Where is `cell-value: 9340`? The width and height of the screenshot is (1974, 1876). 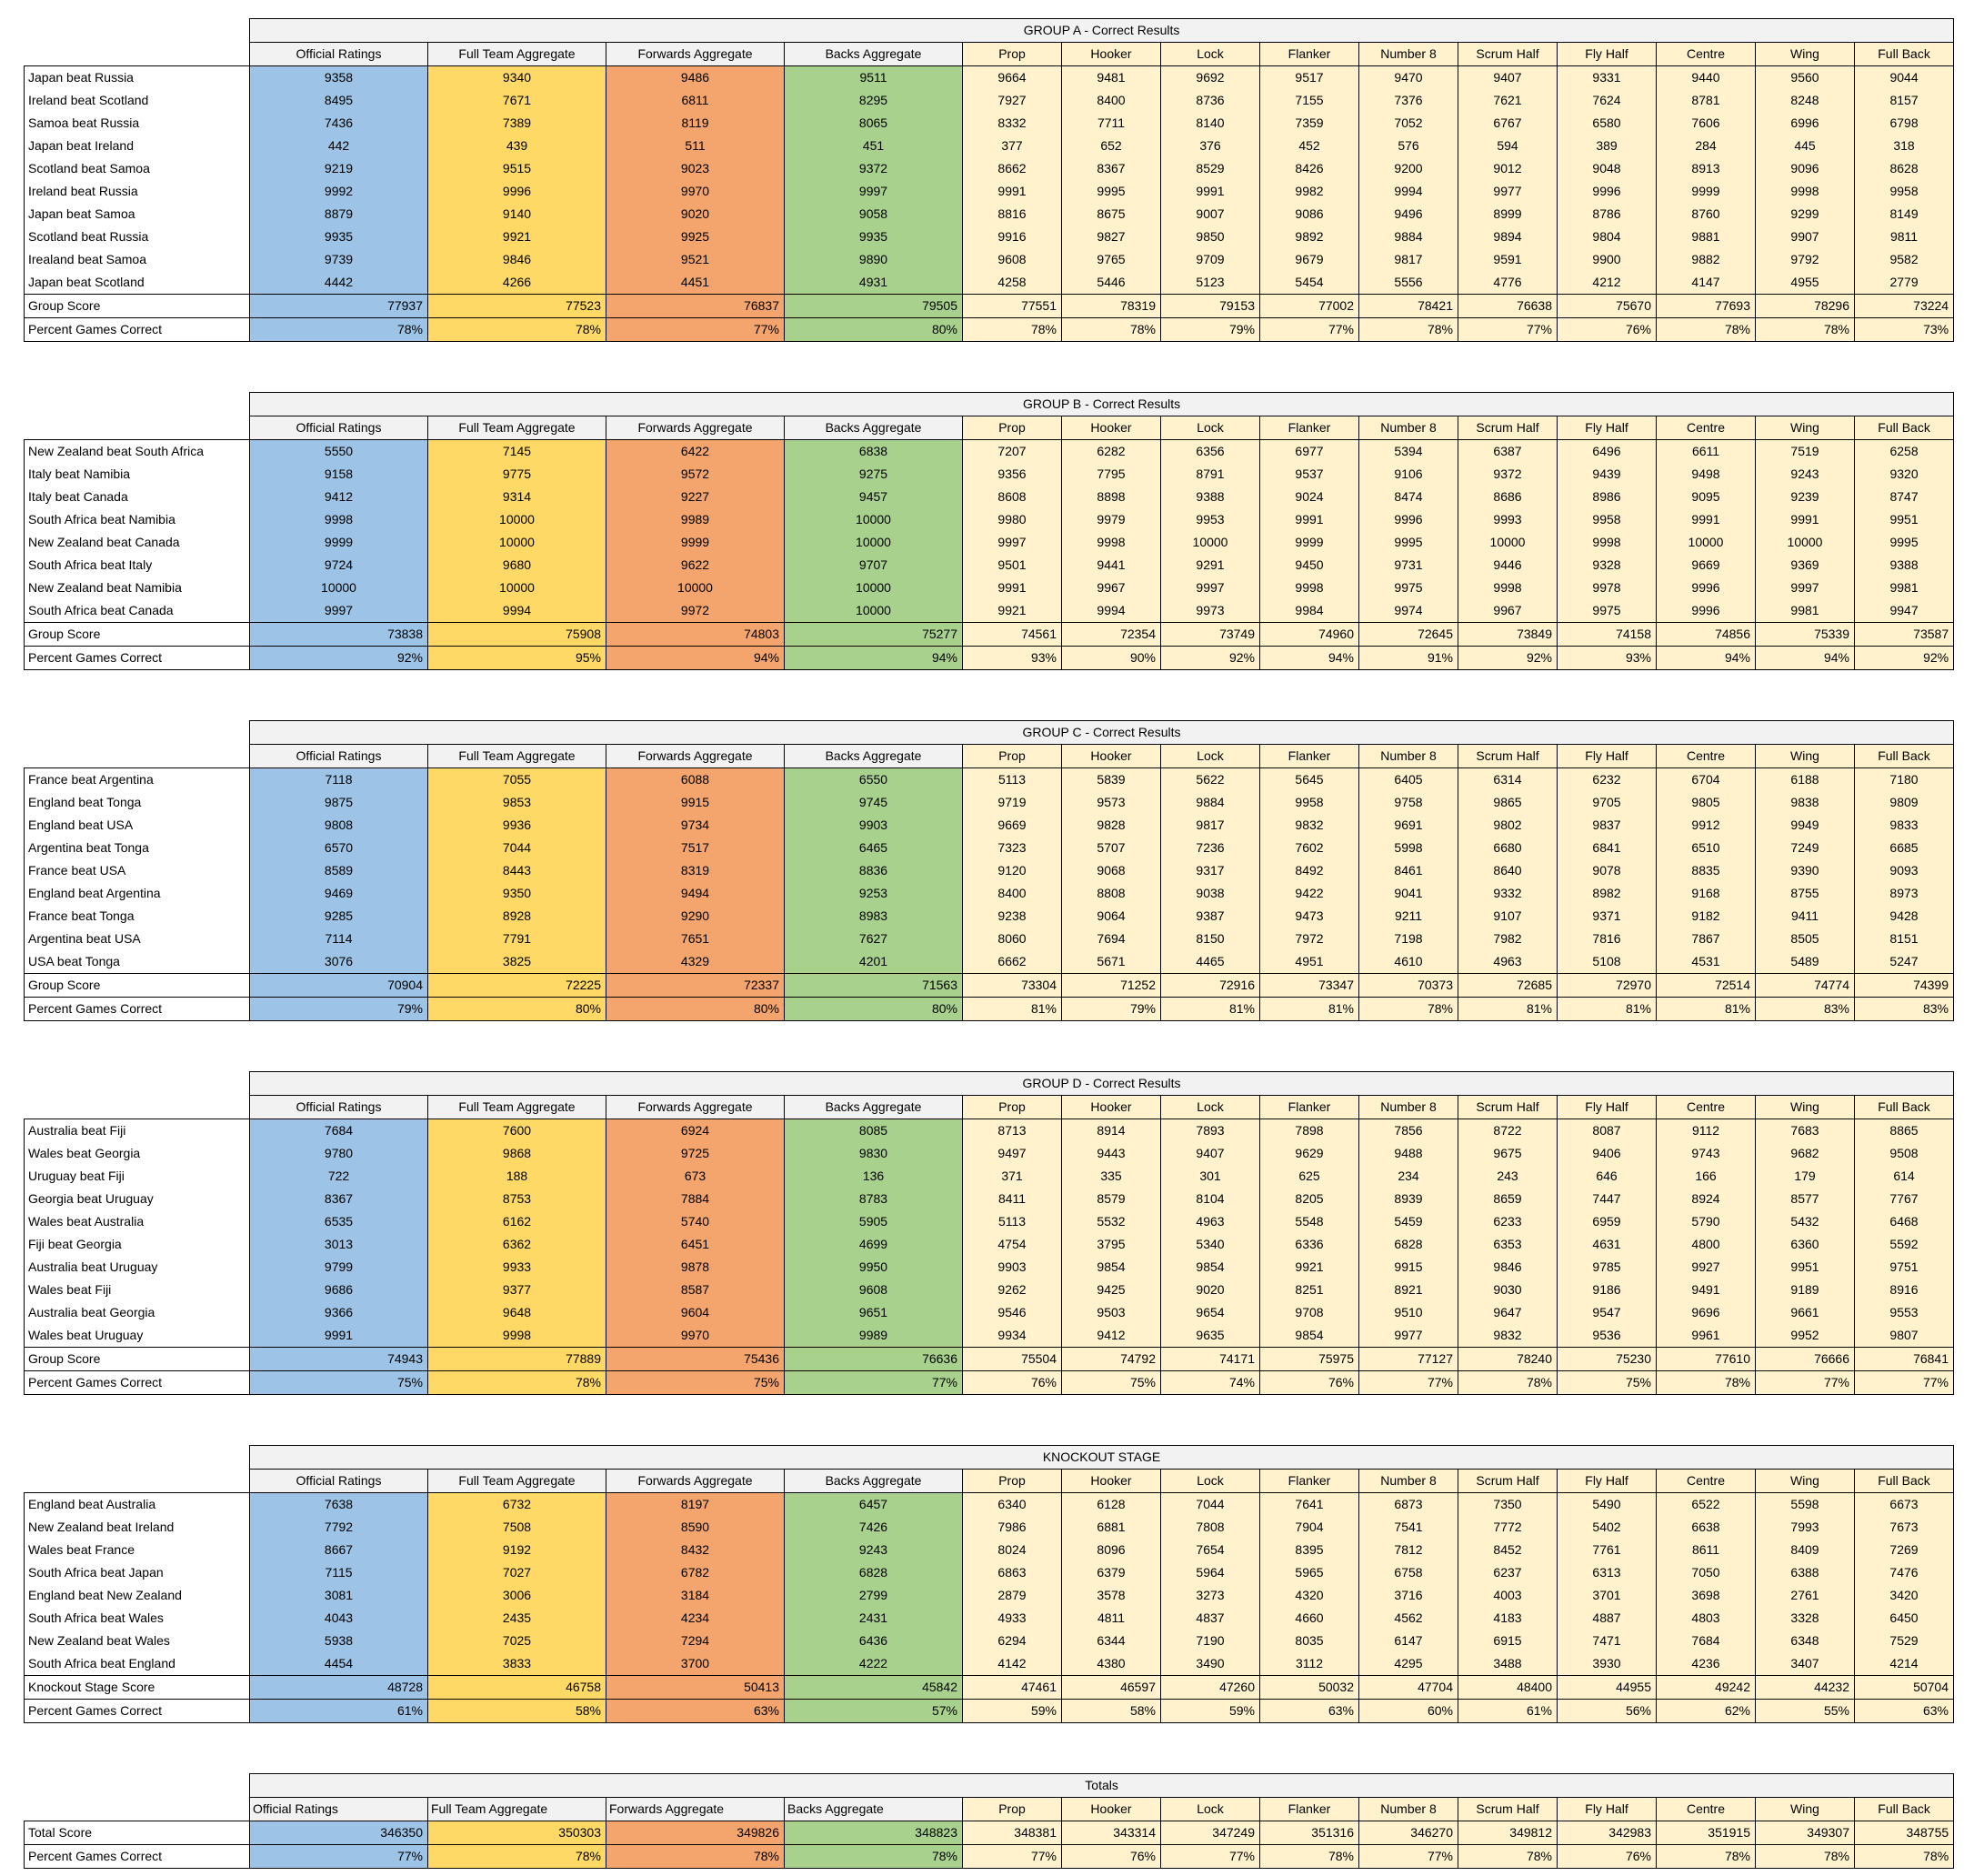
cell-value: 9340 is located at coordinates (516, 77).